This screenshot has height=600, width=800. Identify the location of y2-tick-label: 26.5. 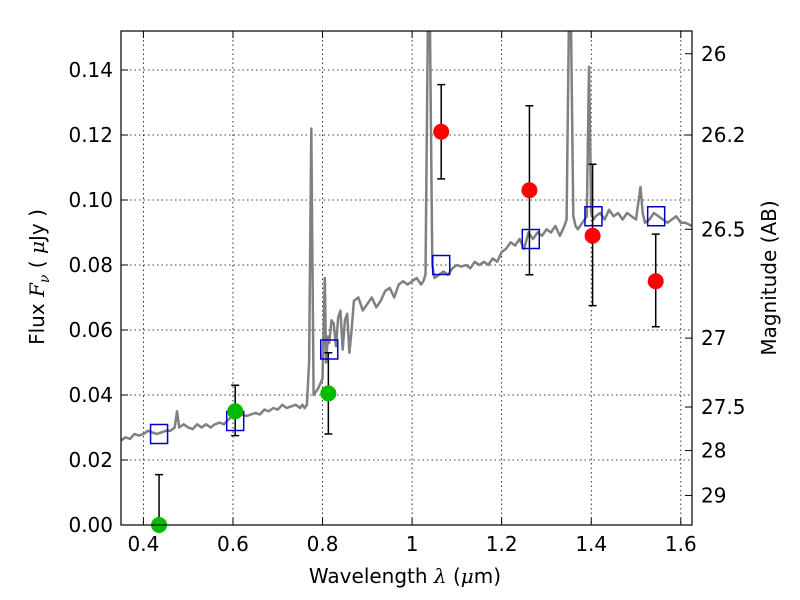
(723, 229).